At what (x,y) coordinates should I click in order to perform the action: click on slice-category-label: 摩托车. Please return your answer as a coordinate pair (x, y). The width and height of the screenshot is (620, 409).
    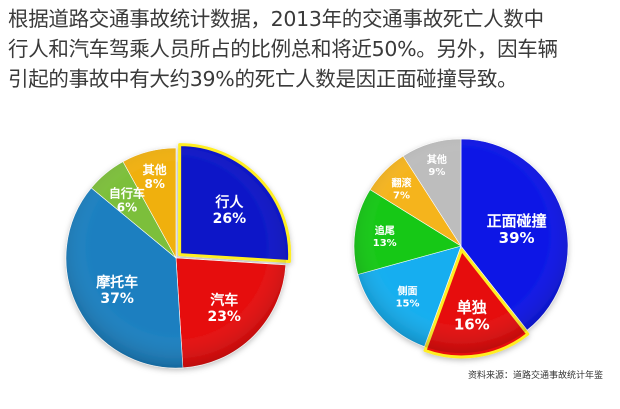
    Looking at the image, I should click on (117, 282).